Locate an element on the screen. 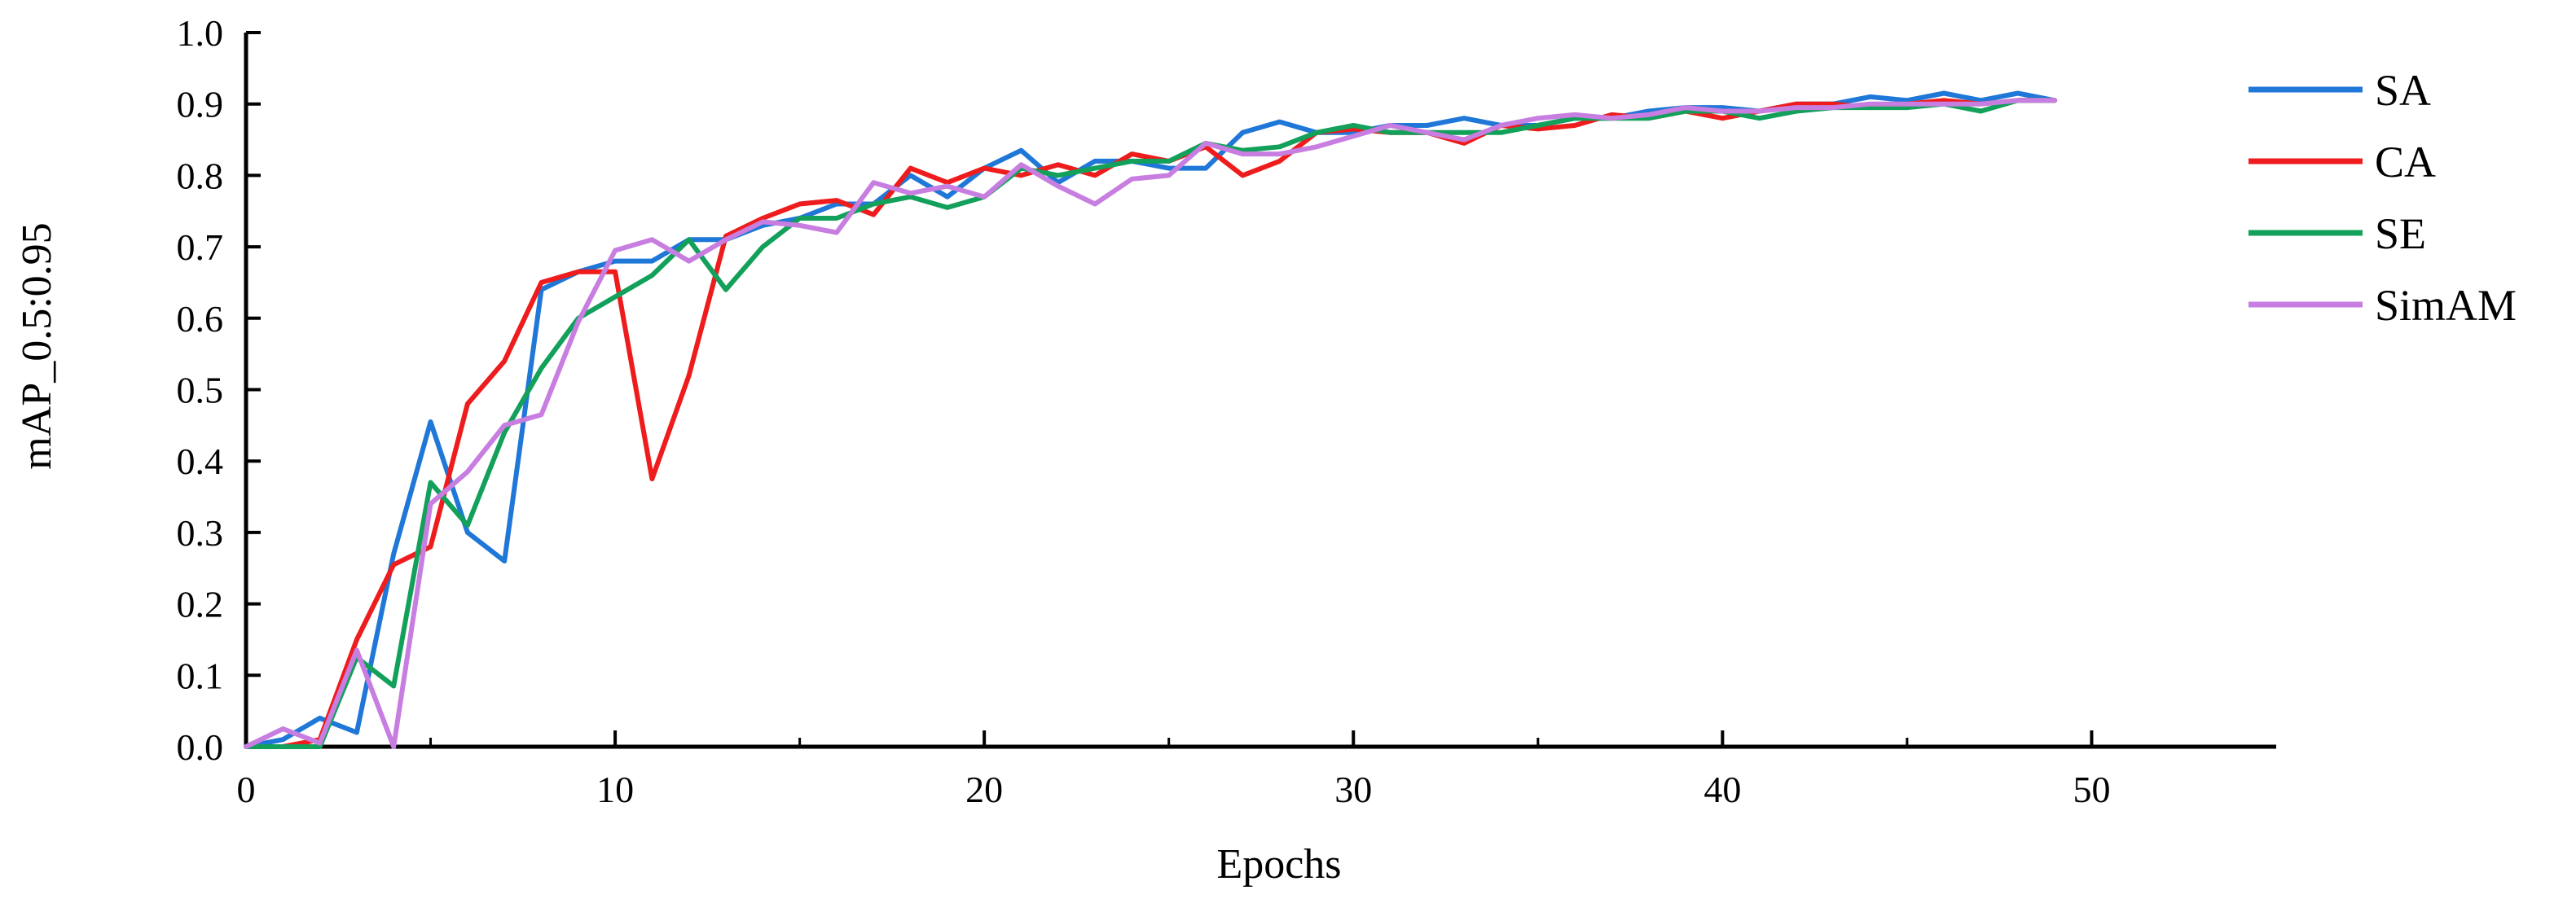  y-tick-label: 0.0 is located at coordinates (200, 747).